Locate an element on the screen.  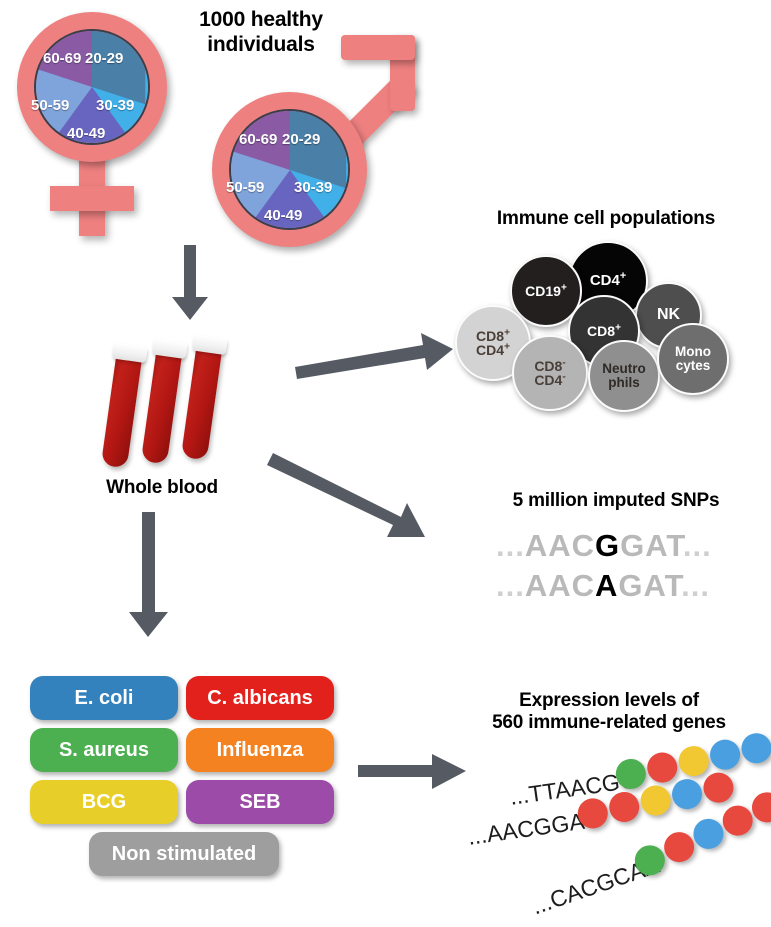
male-pie-label-30-39: 30-39 is located at coordinates (313, 187).